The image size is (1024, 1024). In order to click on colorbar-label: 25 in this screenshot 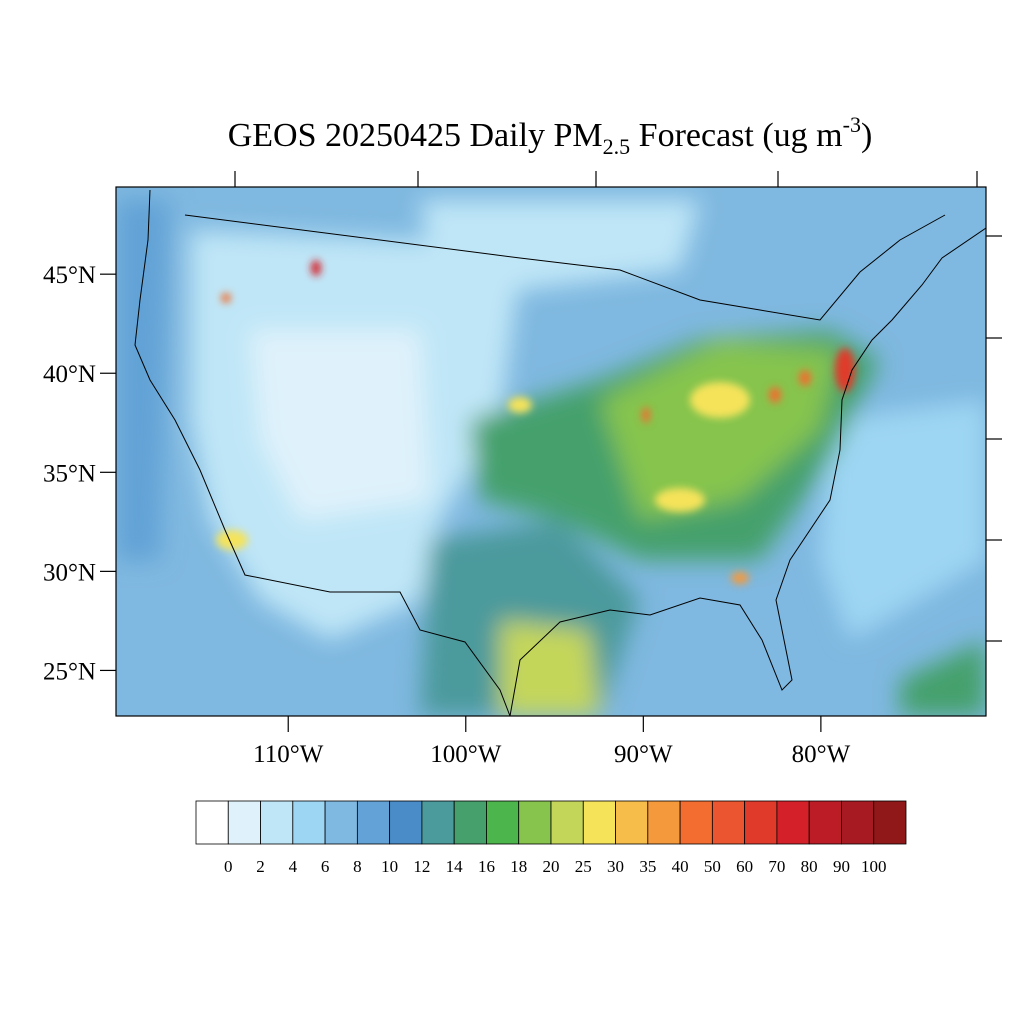, I will do `click(583, 866)`.